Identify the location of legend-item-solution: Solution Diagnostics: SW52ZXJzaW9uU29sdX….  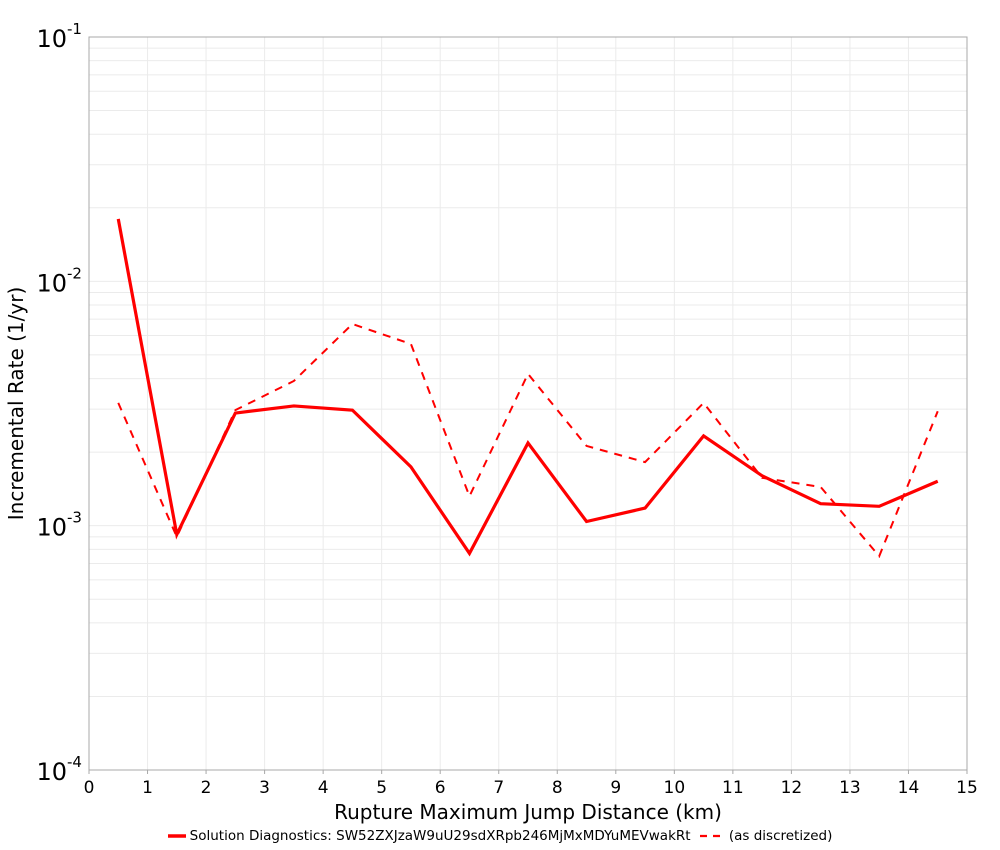
(429, 836).